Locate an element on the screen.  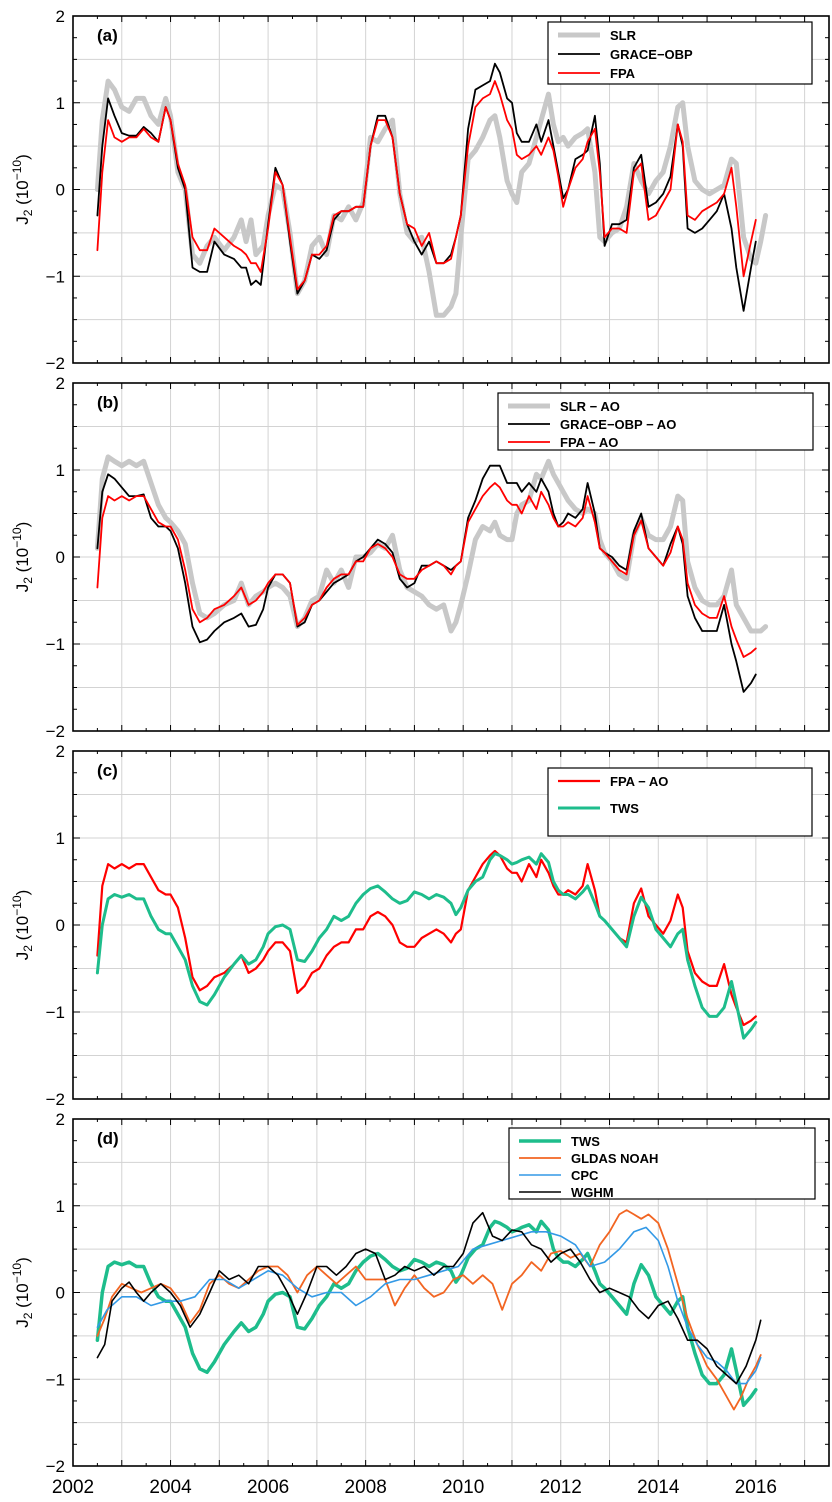
legend-label: GLDAS NOAH is located at coordinates (614, 1158).